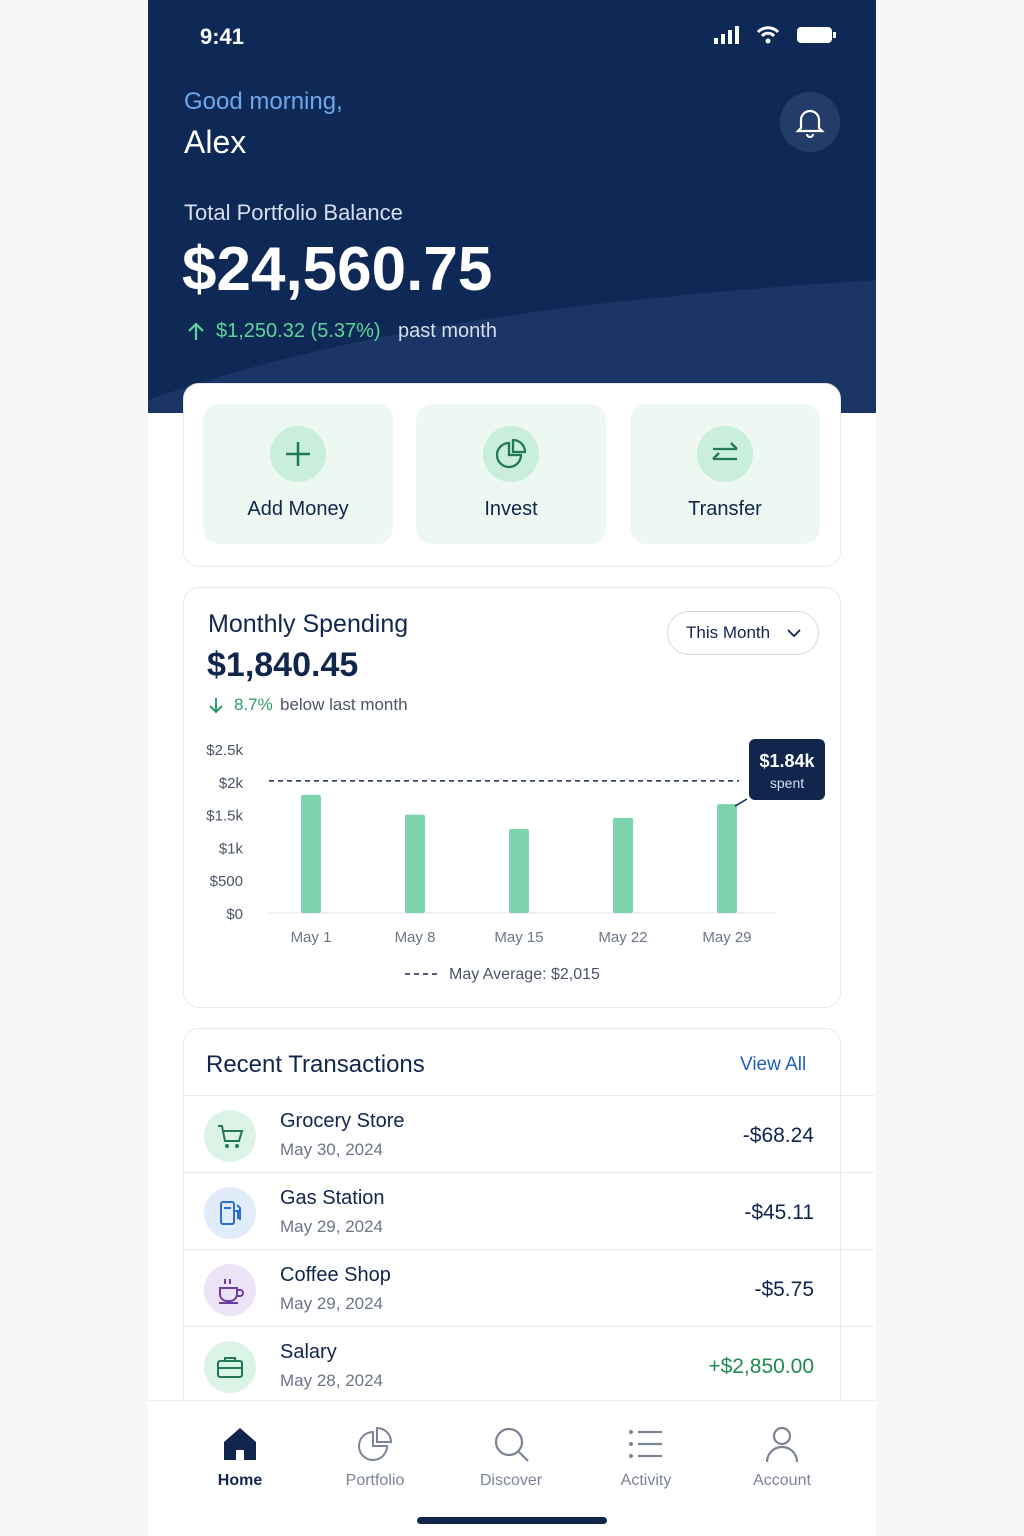 This screenshot has height=1536, width=1024. What do you see at coordinates (298, 331) in the screenshot?
I see `balance-change: $1,250.32 (5.37%)` at bounding box center [298, 331].